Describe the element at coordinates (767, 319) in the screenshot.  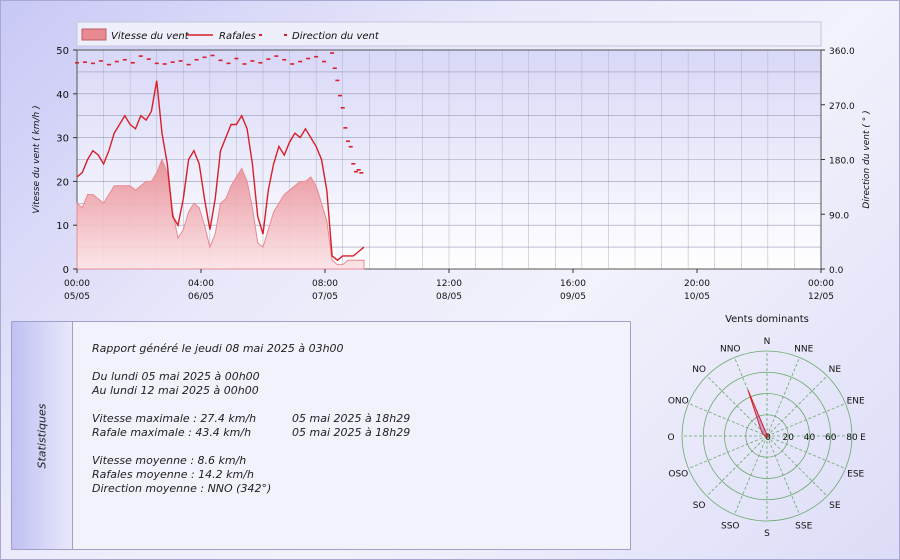
I see `wind-rose-title: Vents dominants` at that location.